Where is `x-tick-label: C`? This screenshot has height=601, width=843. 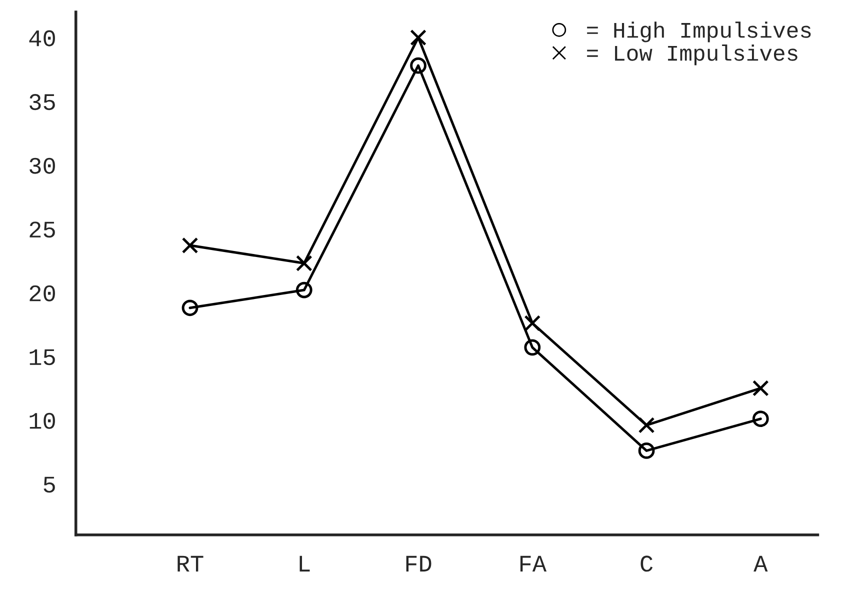 x-tick-label: C is located at coordinates (646, 564).